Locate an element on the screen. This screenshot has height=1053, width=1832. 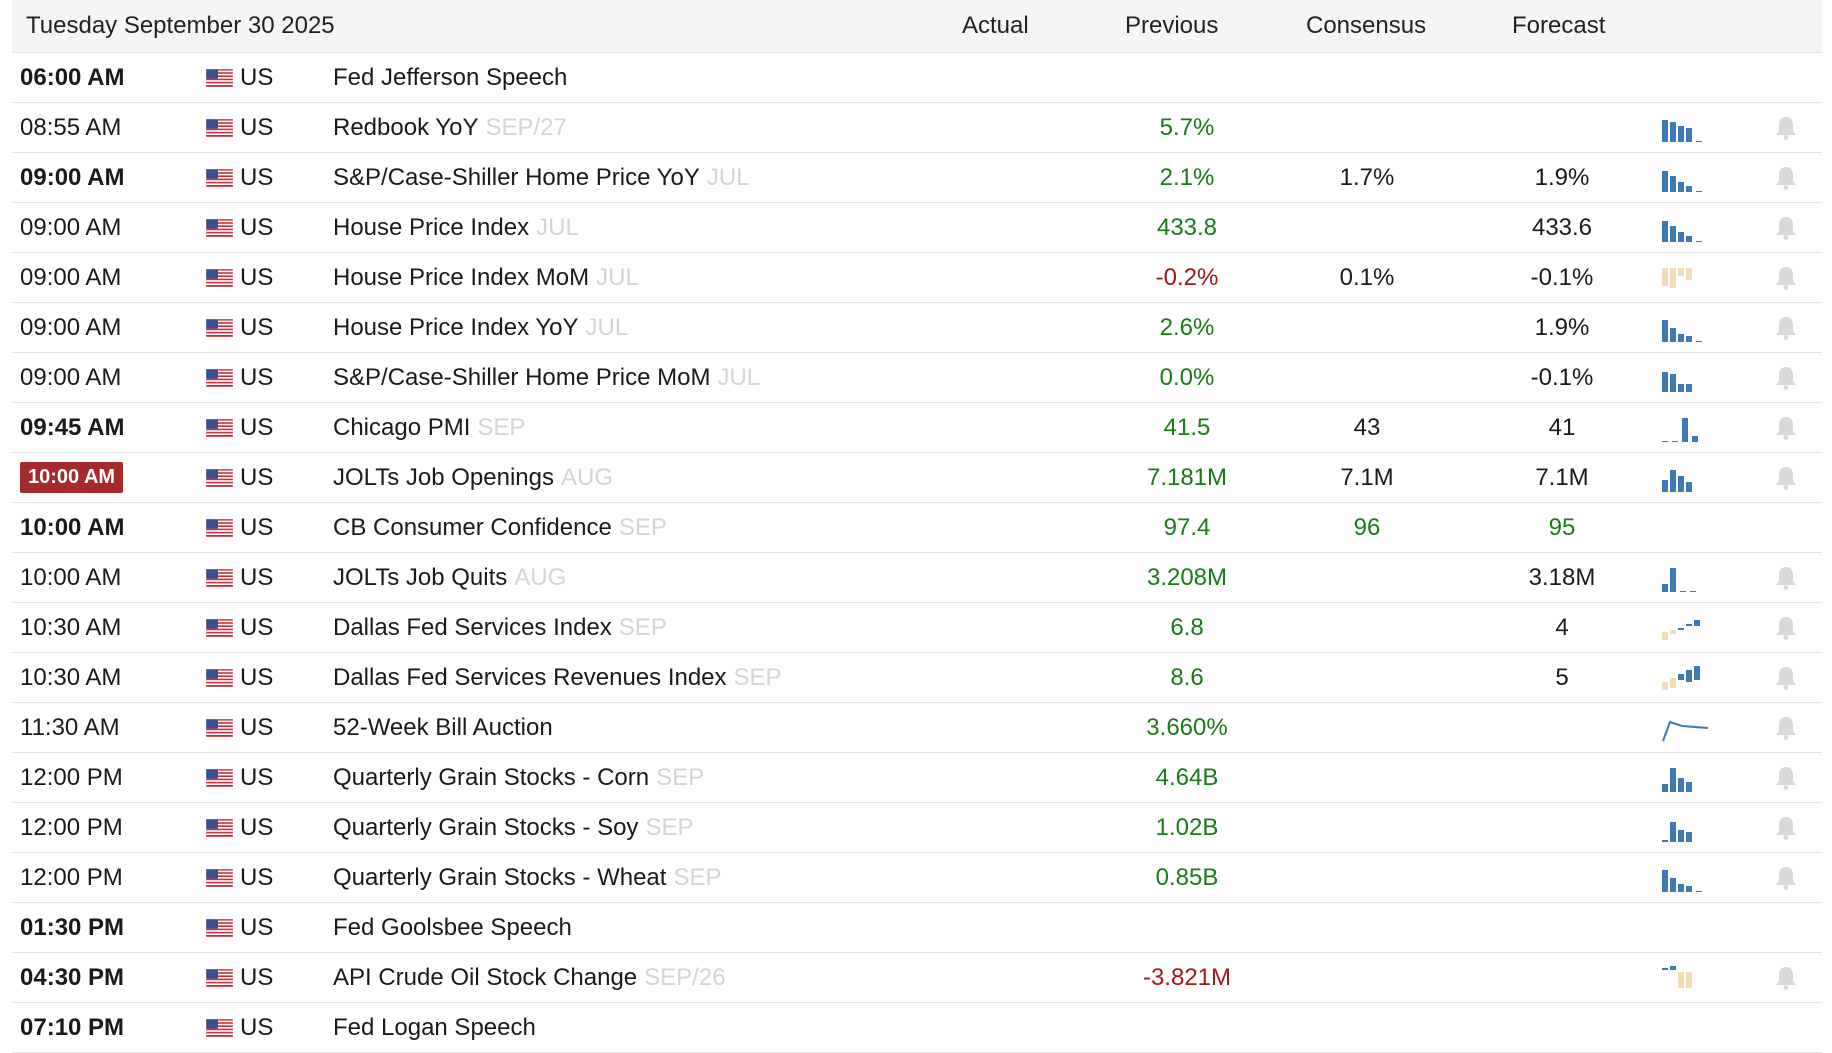
event-name: S&P/Case-Shiller Home Price MoM JUL is located at coordinates (546, 377).